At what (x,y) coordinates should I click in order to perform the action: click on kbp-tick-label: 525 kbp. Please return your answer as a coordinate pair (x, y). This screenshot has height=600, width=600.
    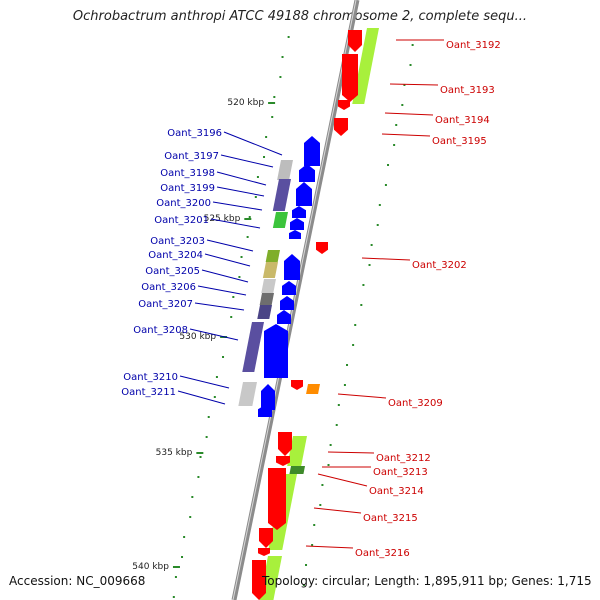
    Looking at the image, I should click on (222, 219).